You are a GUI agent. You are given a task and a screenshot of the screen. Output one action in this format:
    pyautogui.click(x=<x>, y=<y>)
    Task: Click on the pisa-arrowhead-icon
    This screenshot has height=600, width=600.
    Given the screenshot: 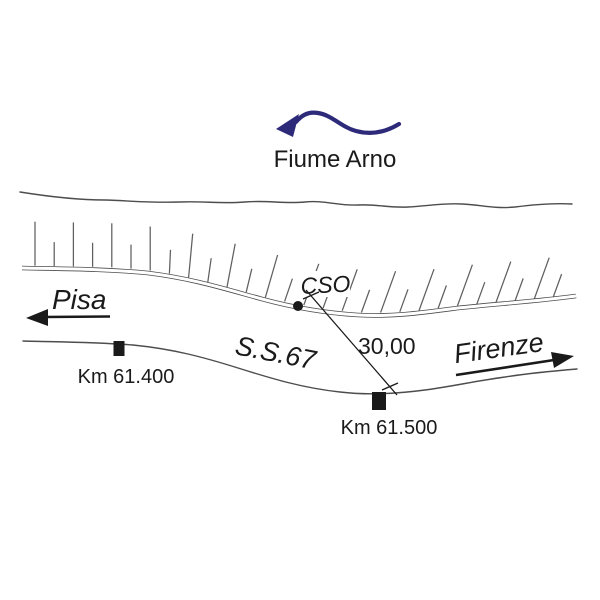 What is the action you would take?
    pyautogui.click(x=37, y=317)
    